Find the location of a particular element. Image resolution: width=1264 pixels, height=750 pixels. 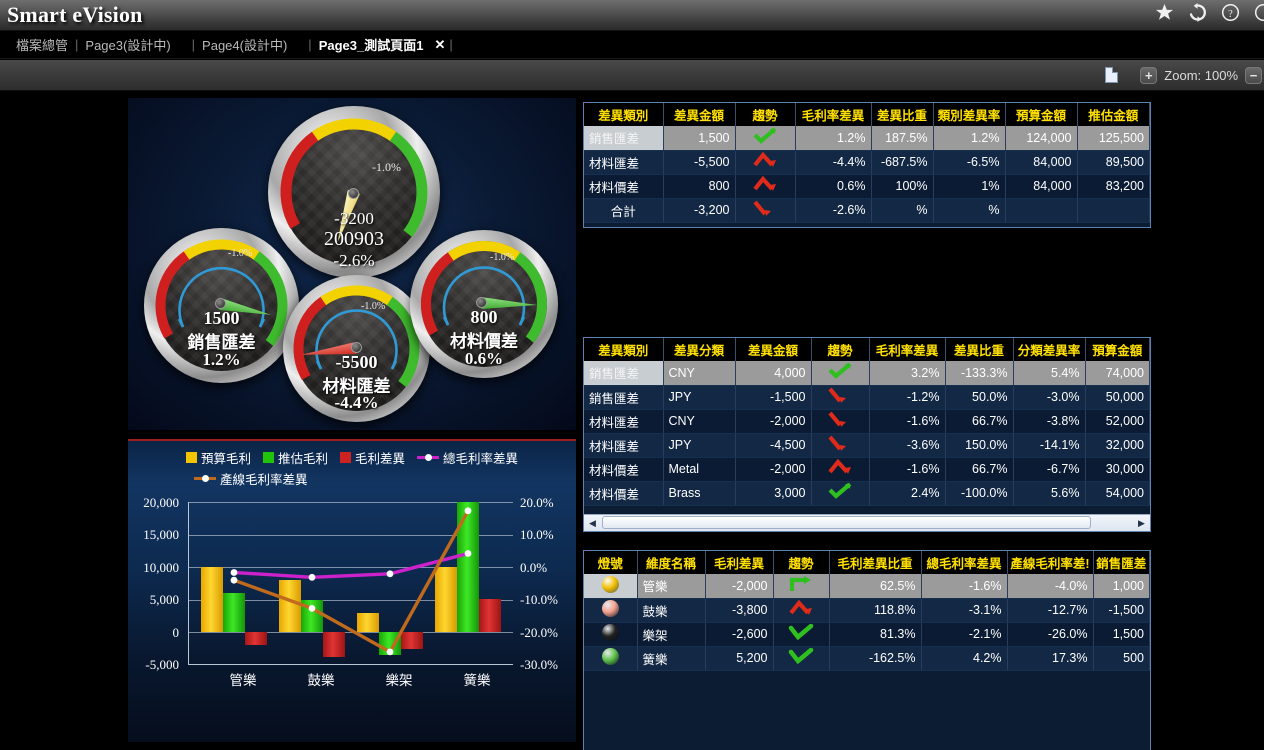

row-label: 材料匯差 is located at coordinates (624, 162).